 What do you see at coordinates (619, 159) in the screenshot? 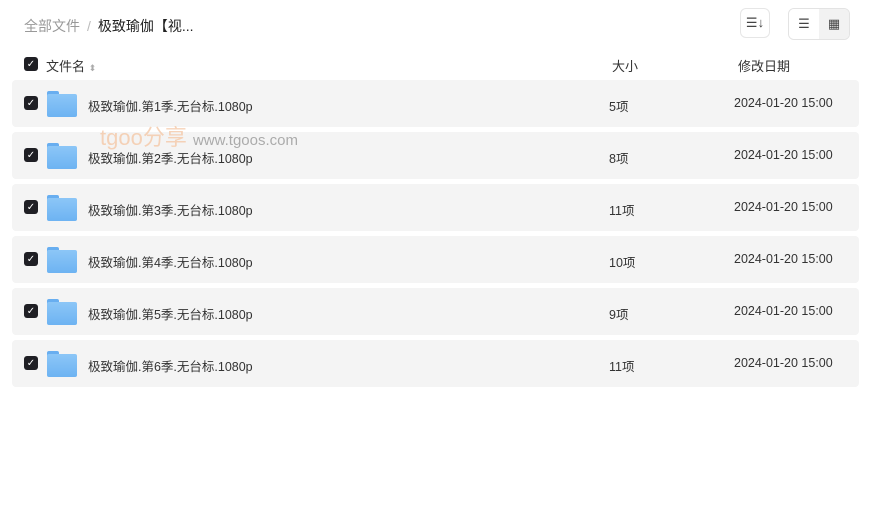
I see `file-size: 8项` at bounding box center [619, 159].